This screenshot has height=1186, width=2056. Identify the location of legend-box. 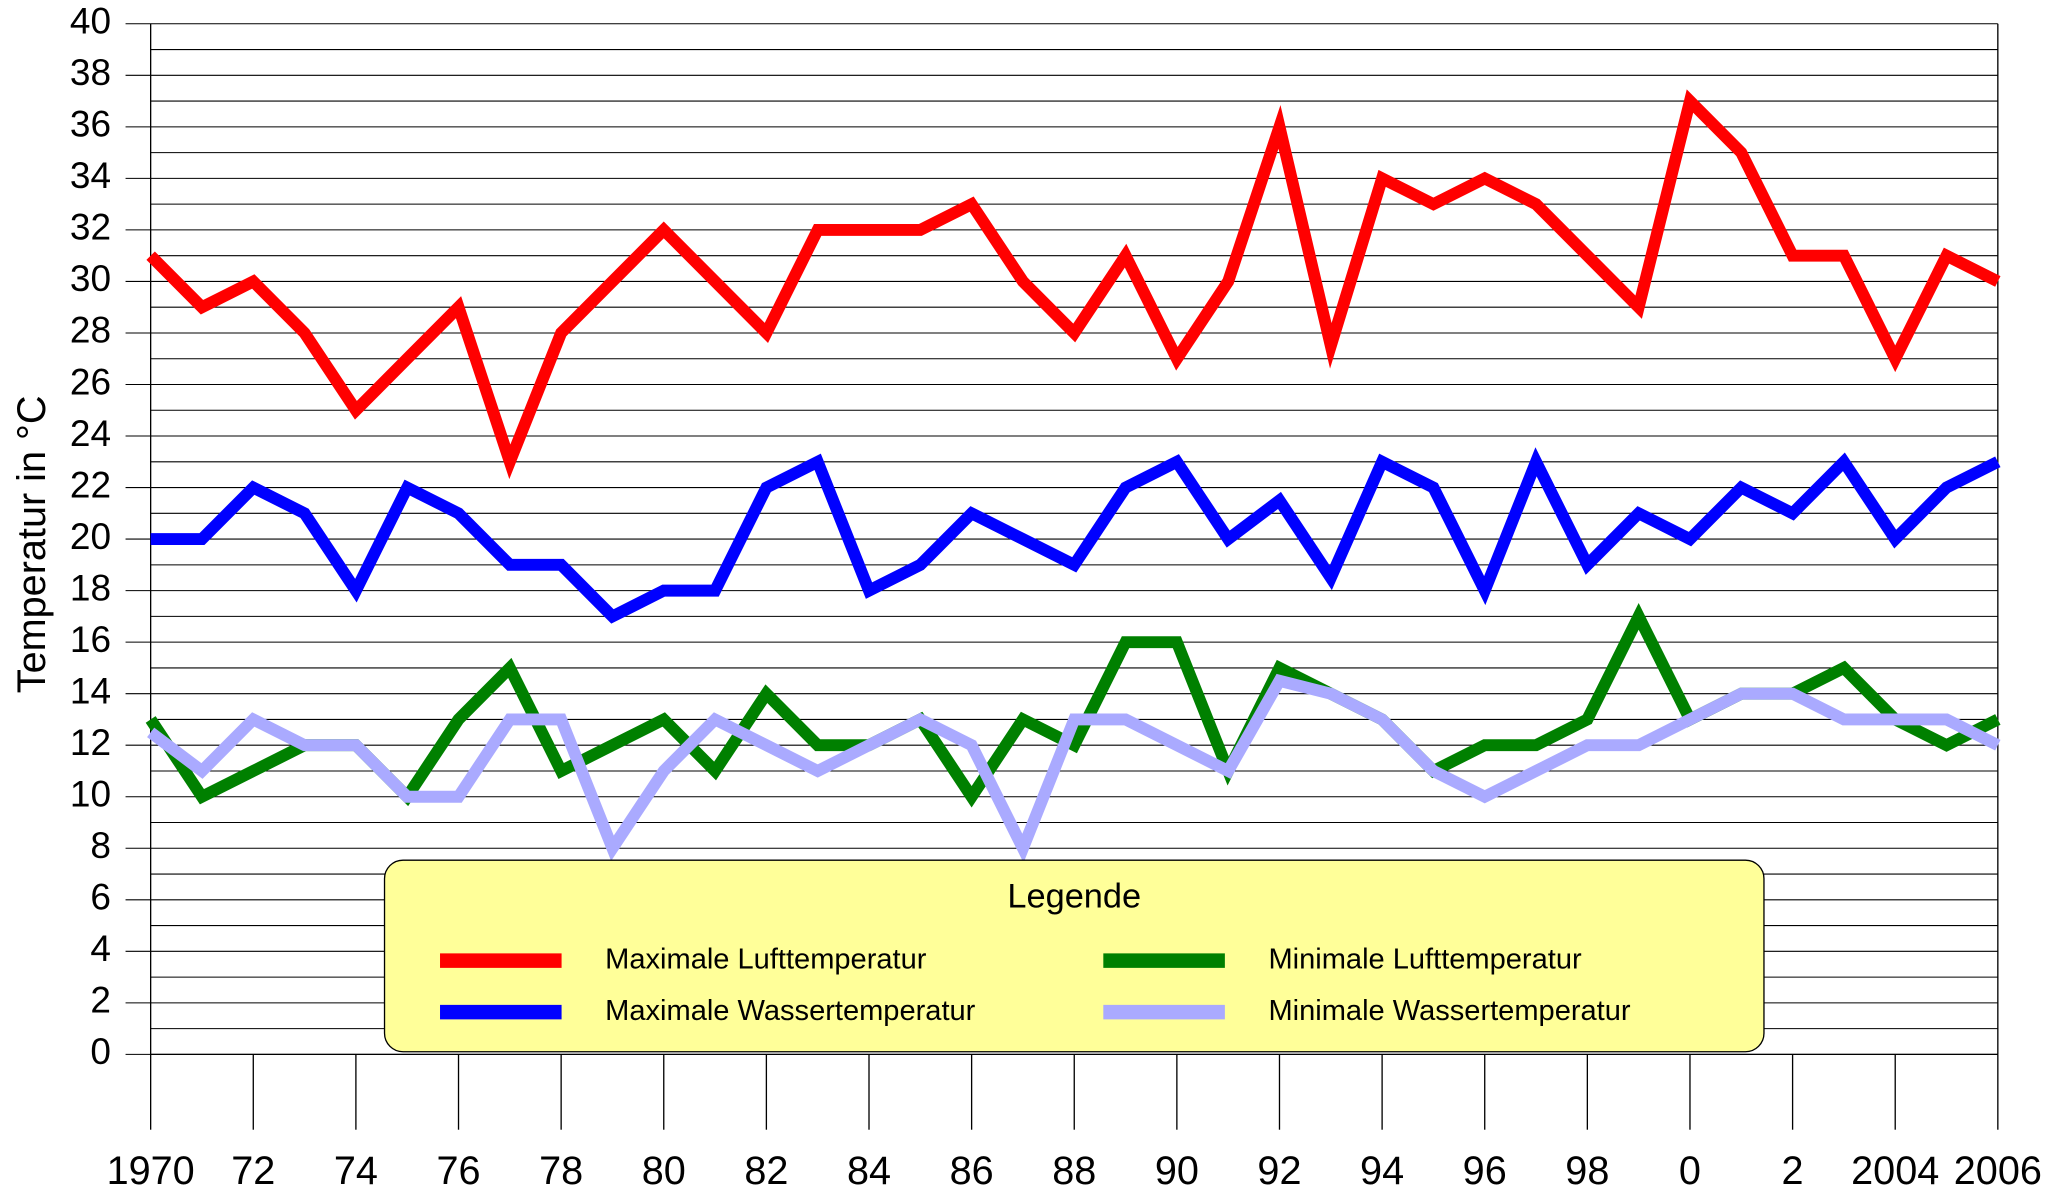
(1074, 956).